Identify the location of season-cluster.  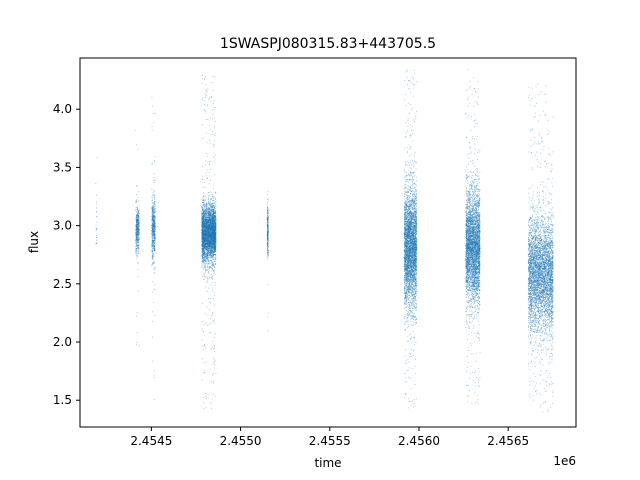
(137, 238).